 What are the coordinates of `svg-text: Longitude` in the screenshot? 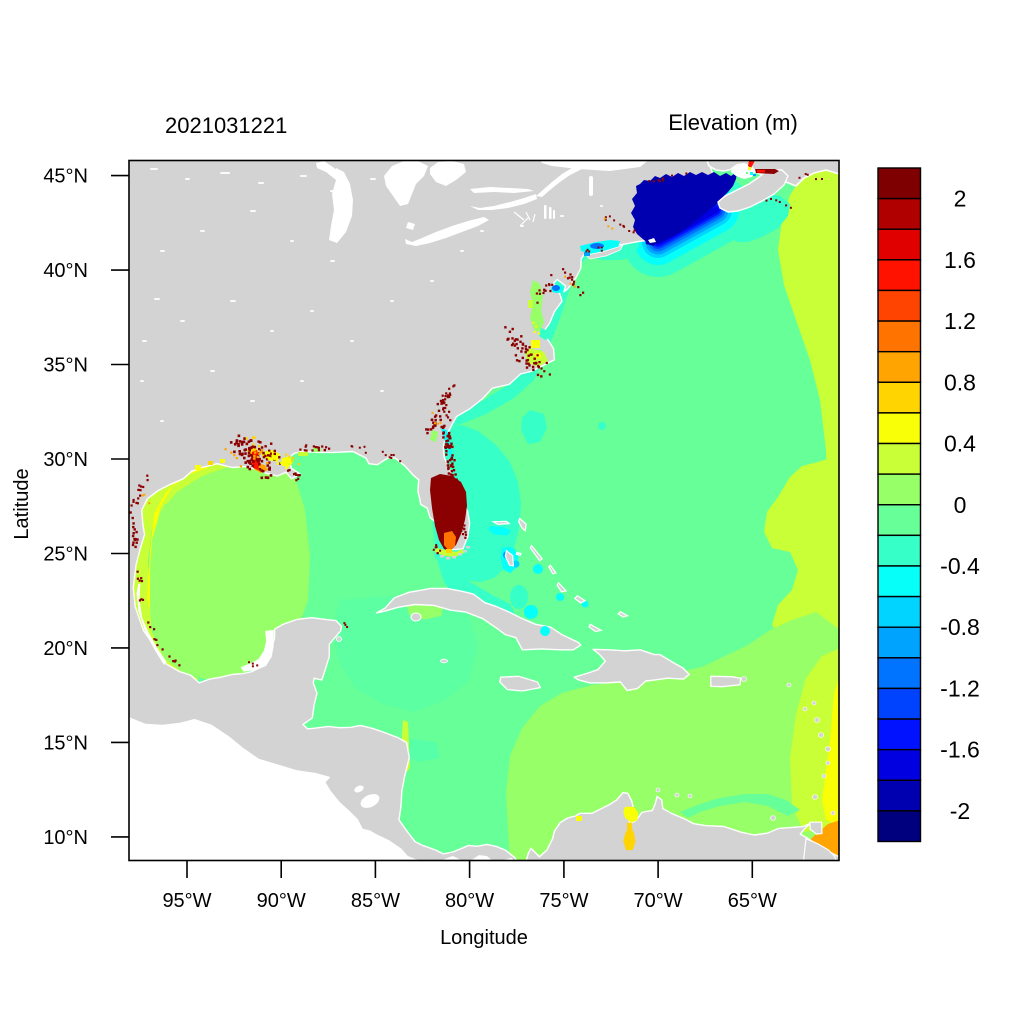 It's located at (484, 938).